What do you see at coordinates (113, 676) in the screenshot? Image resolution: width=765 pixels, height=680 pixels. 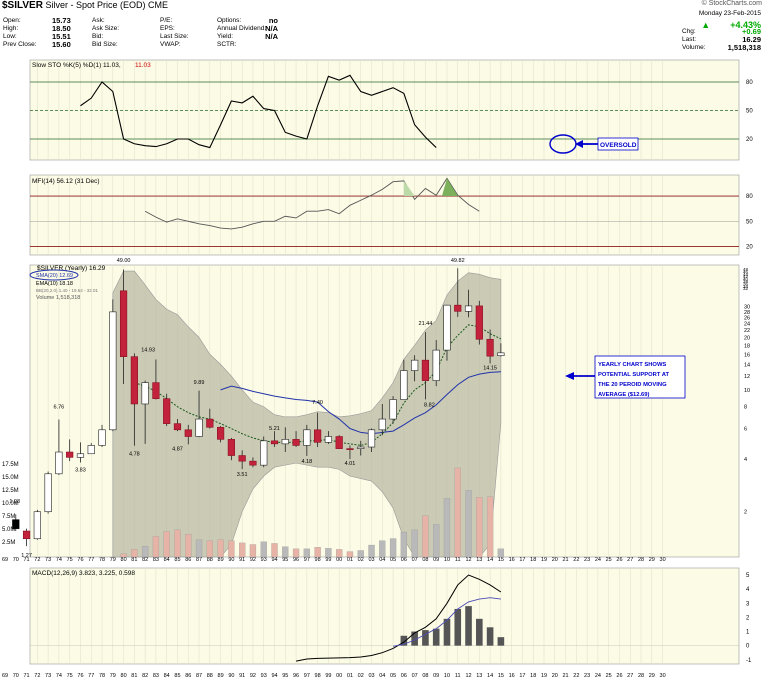 I see `x-tick-label: 79` at bounding box center [113, 676].